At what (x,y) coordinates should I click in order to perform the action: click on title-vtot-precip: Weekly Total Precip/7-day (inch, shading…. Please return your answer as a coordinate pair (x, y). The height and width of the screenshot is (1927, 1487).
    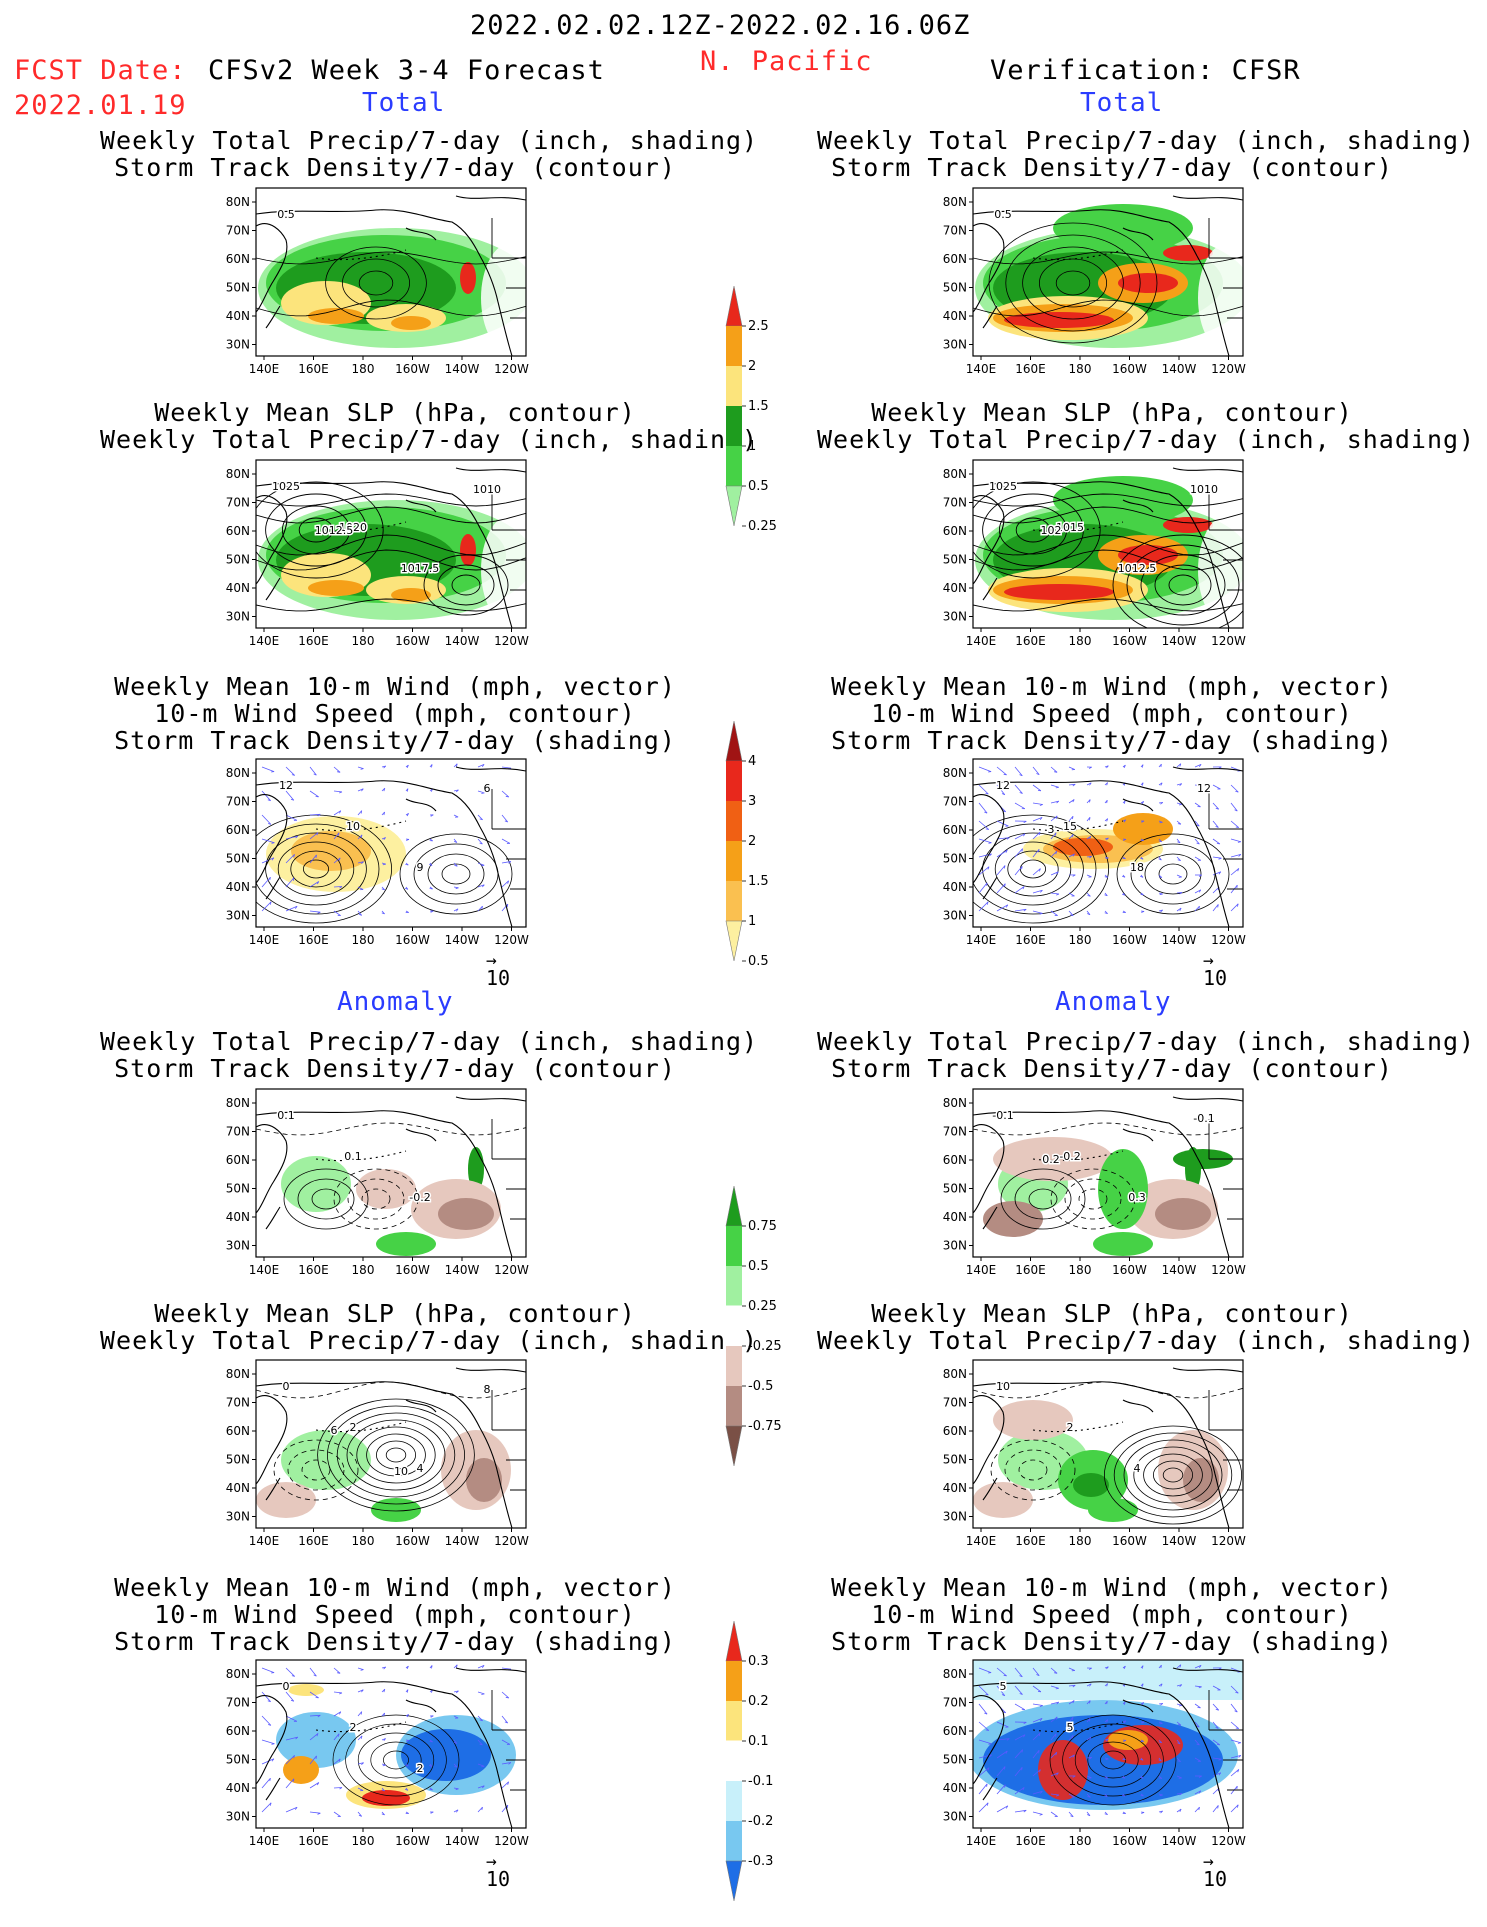
    Looking at the image, I should click on (1112, 154).